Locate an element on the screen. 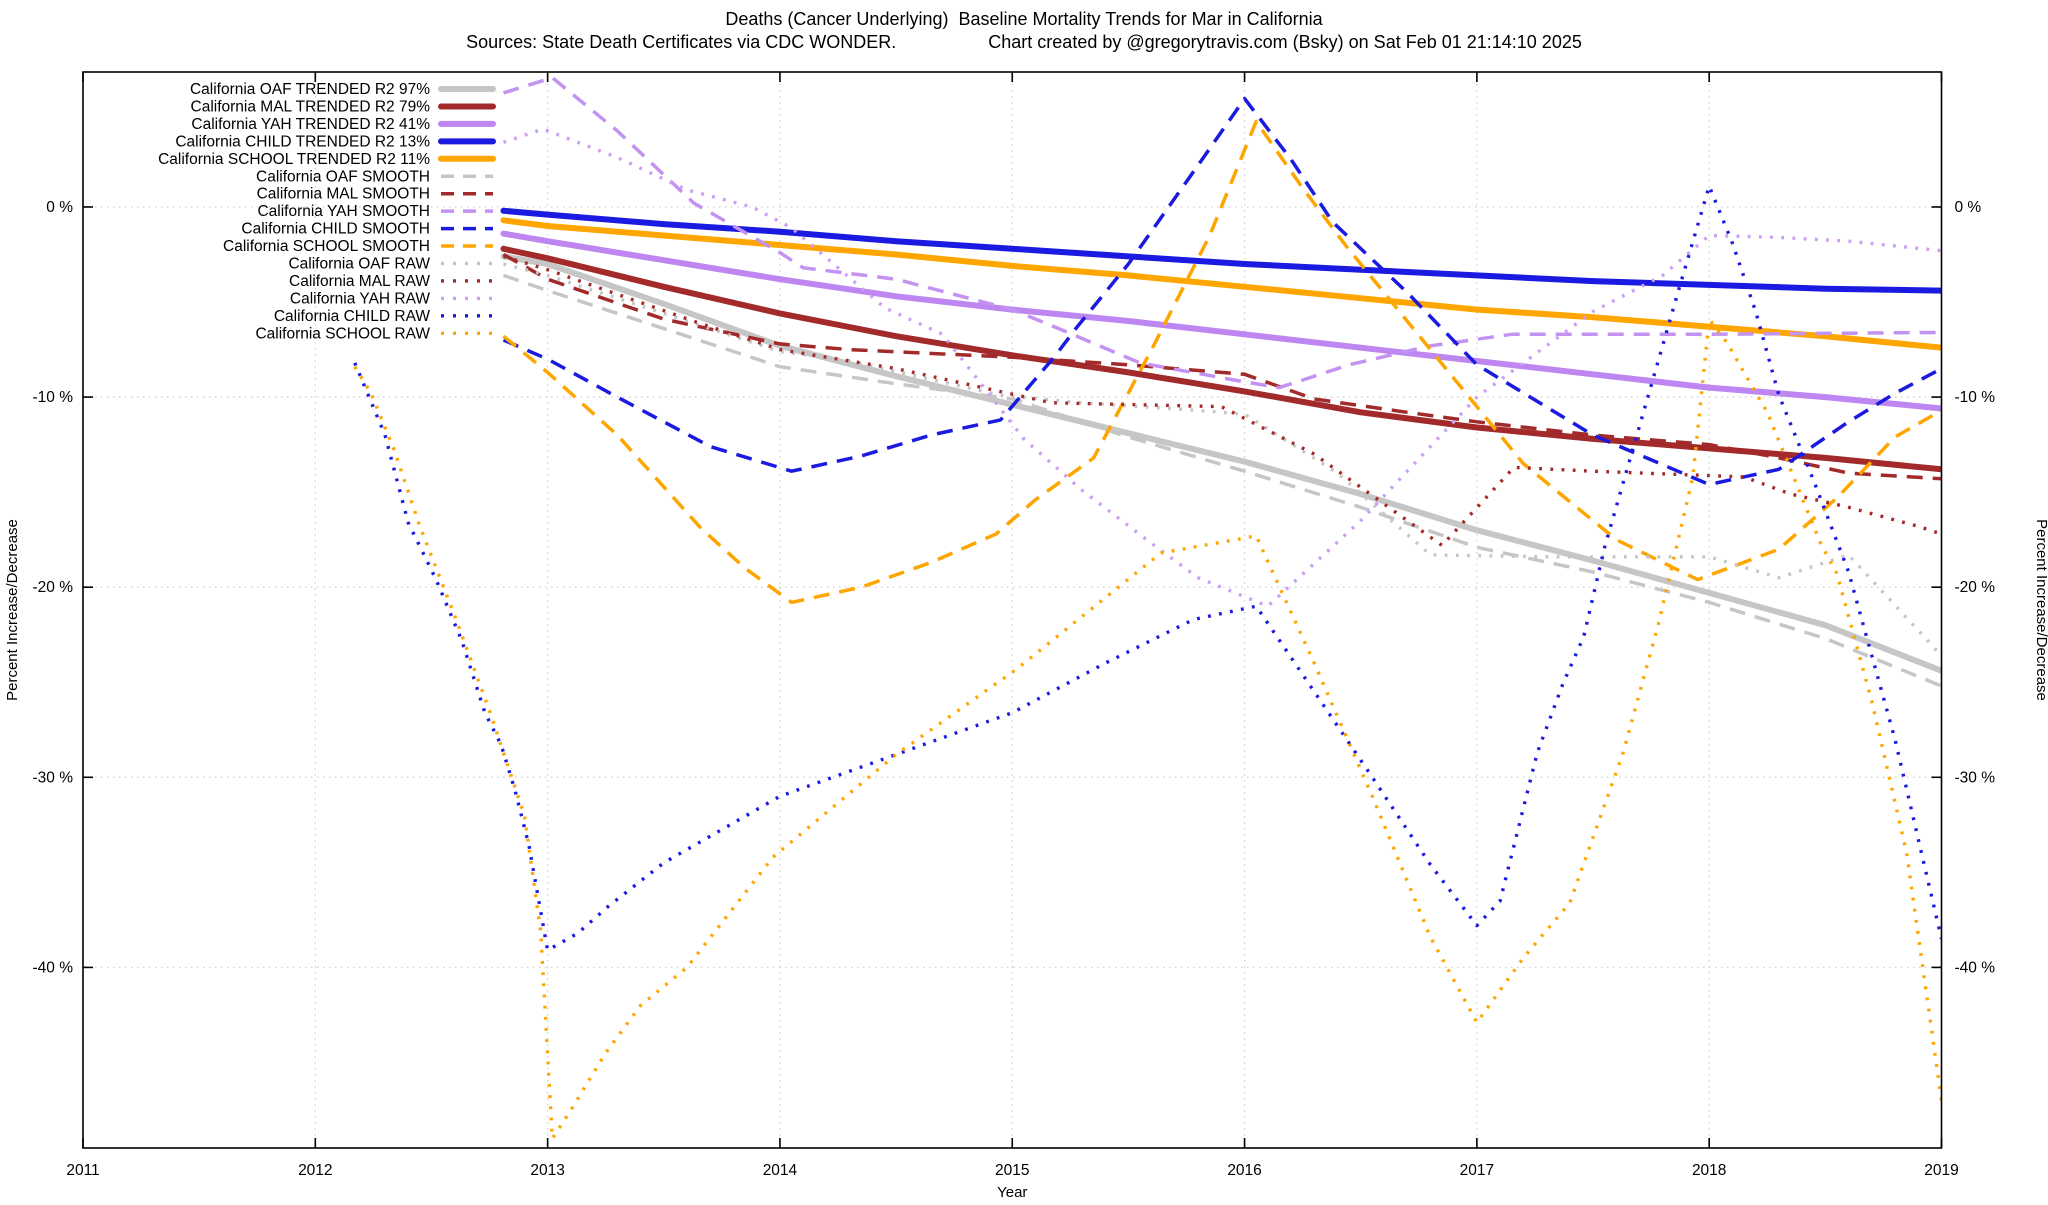  legend-label-california-mal-raw: California MAL RAW is located at coordinates (359, 281).